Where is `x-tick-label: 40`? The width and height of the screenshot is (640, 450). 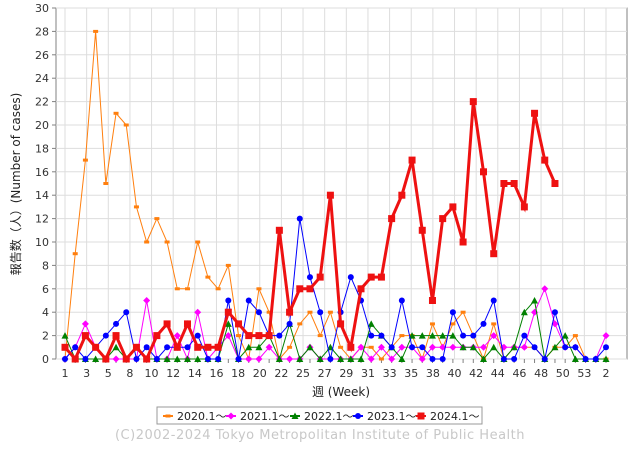 x-tick-label: 40 is located at coordinates (455, 373).